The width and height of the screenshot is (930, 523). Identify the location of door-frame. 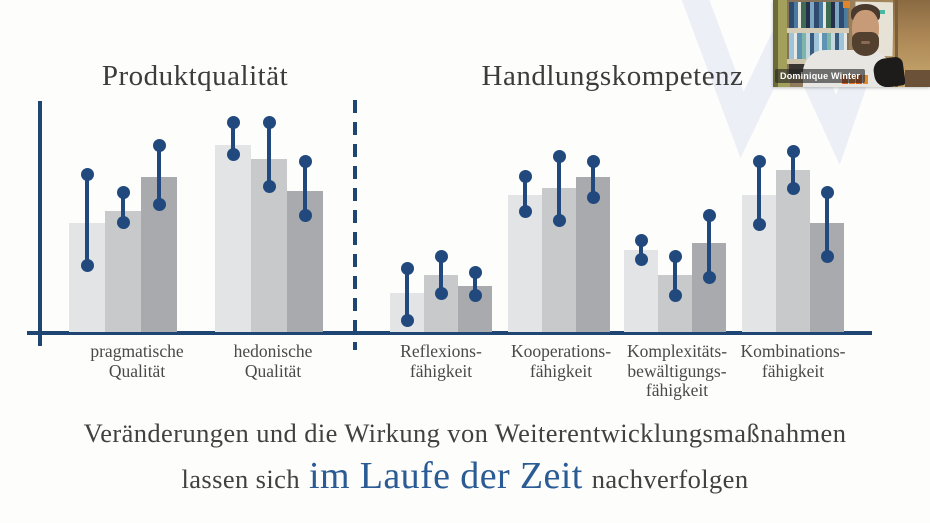
(896, 43).